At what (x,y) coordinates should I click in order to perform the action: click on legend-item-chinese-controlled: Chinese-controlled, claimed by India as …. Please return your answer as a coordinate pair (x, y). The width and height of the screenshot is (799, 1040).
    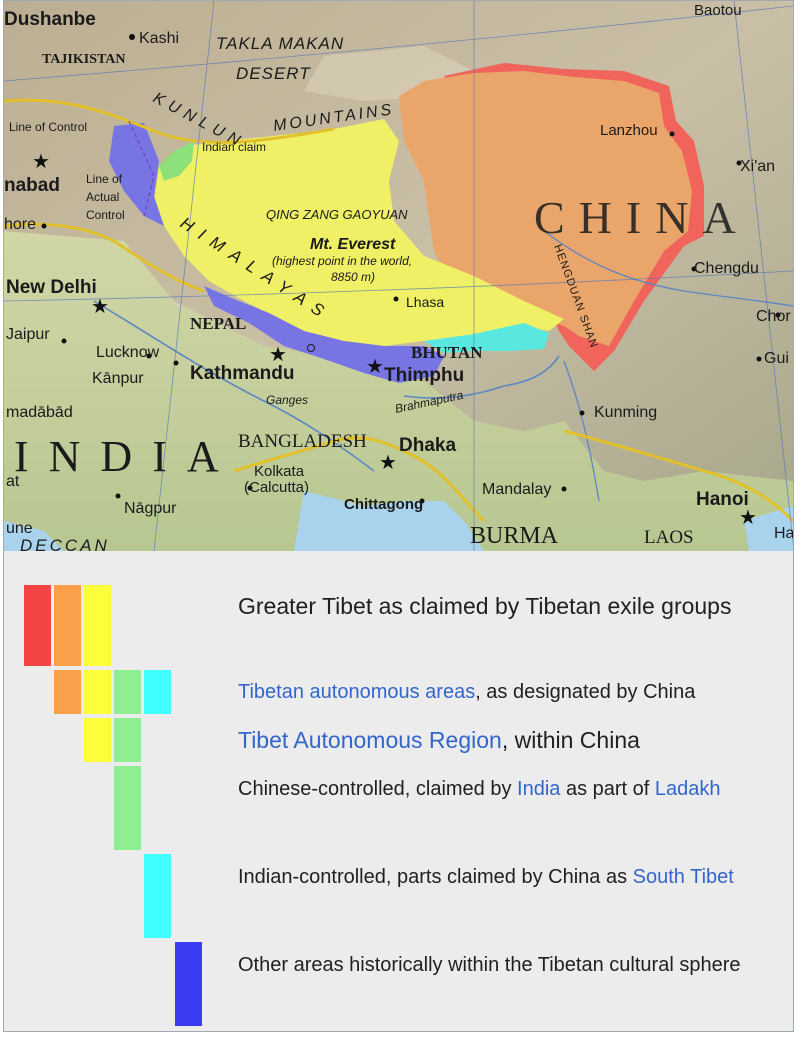
    Looking at the image, I should click on (398, 808).